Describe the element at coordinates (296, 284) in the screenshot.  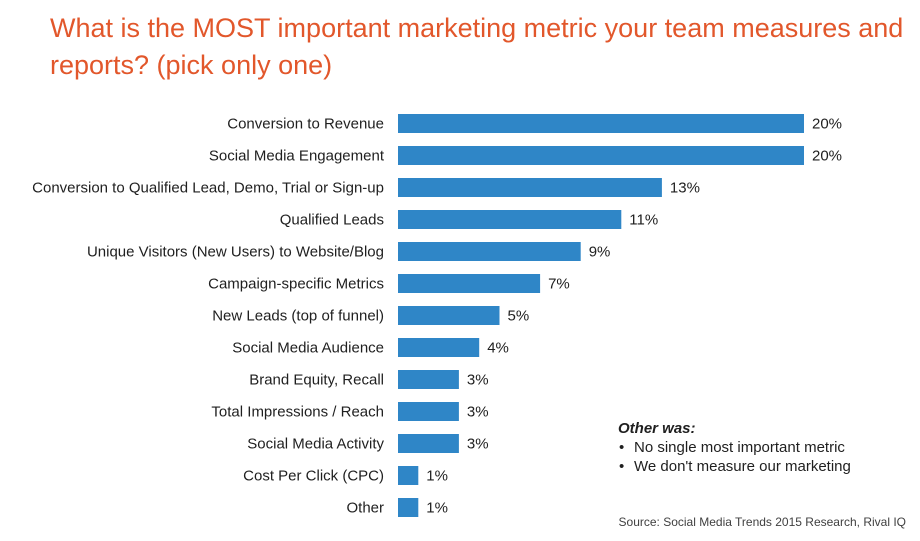
I see `category-label: Campaign-specific Metrics` at that location.